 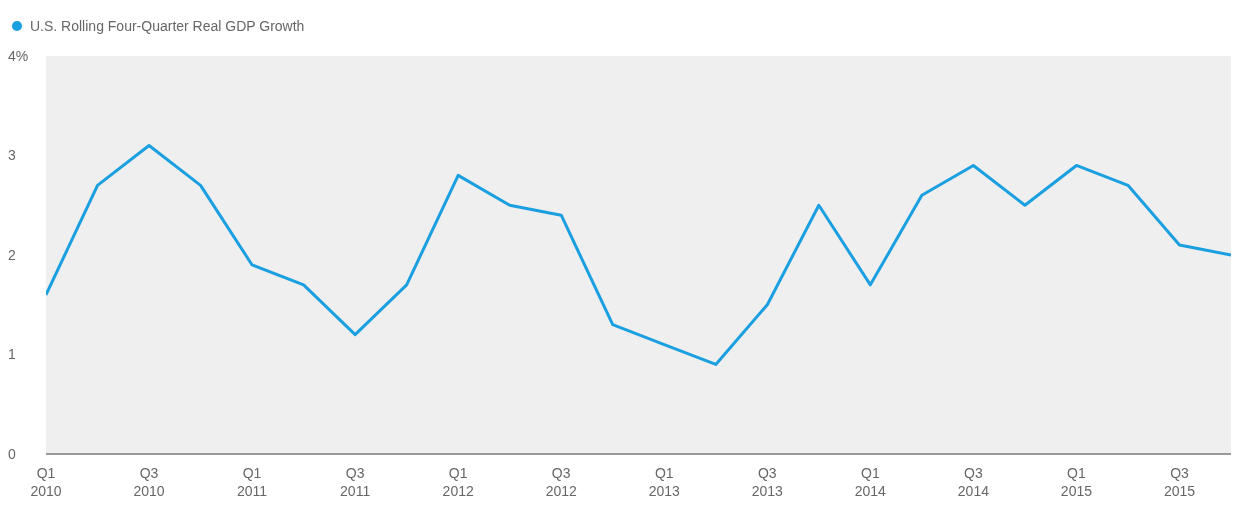 What do you see at coordinates (12, 453) in the screenshot?
I see `y-tick-label: 0` at bounding box center [12, 453].